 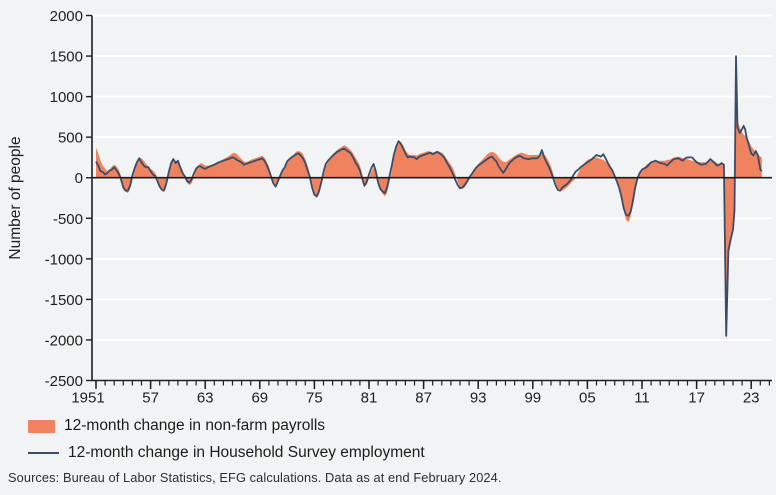 What do you see at coordinates (369, 398) in the screenshot?
I see `svg-text: 81` at bounding box center [369, 398].